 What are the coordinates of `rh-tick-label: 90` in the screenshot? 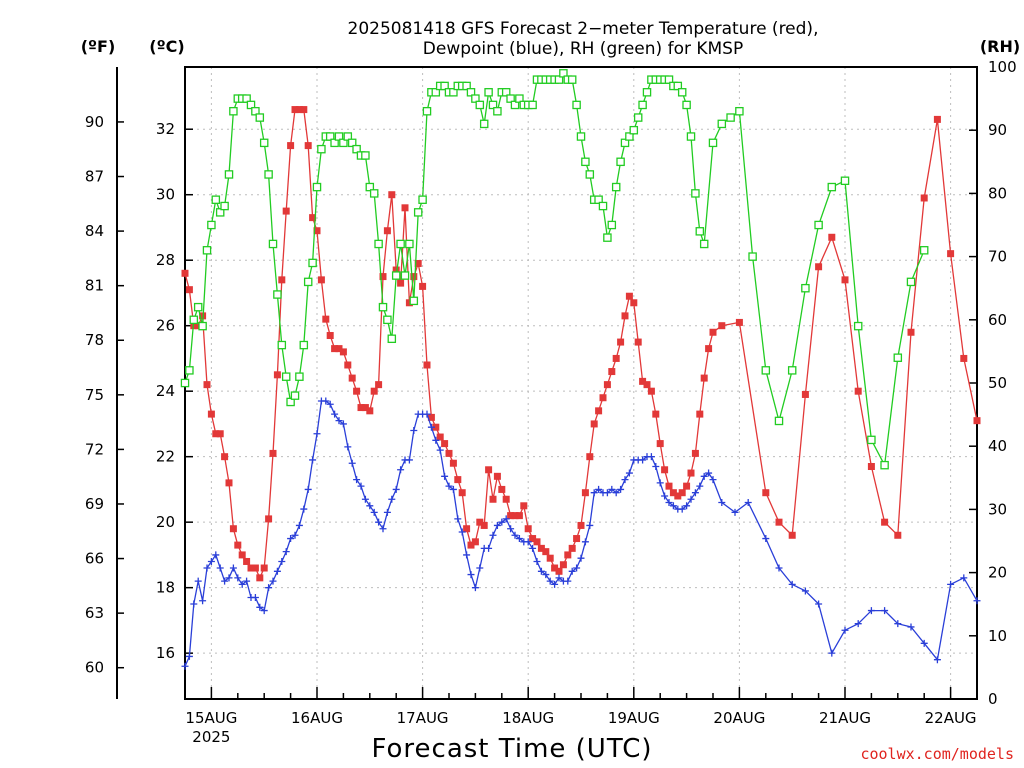 It's located at (997, 130).